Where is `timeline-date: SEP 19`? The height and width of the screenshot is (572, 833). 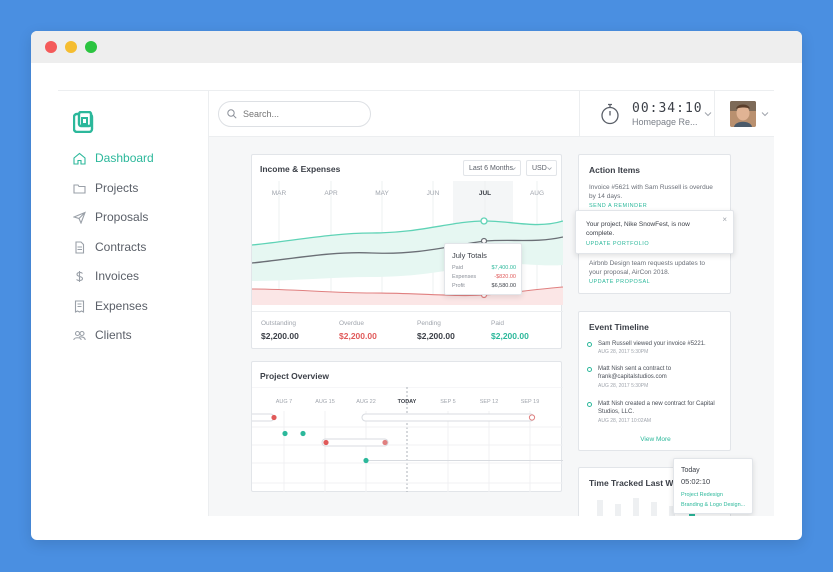
timeline-date: SEP 19 is located at coordinates (530, 402).